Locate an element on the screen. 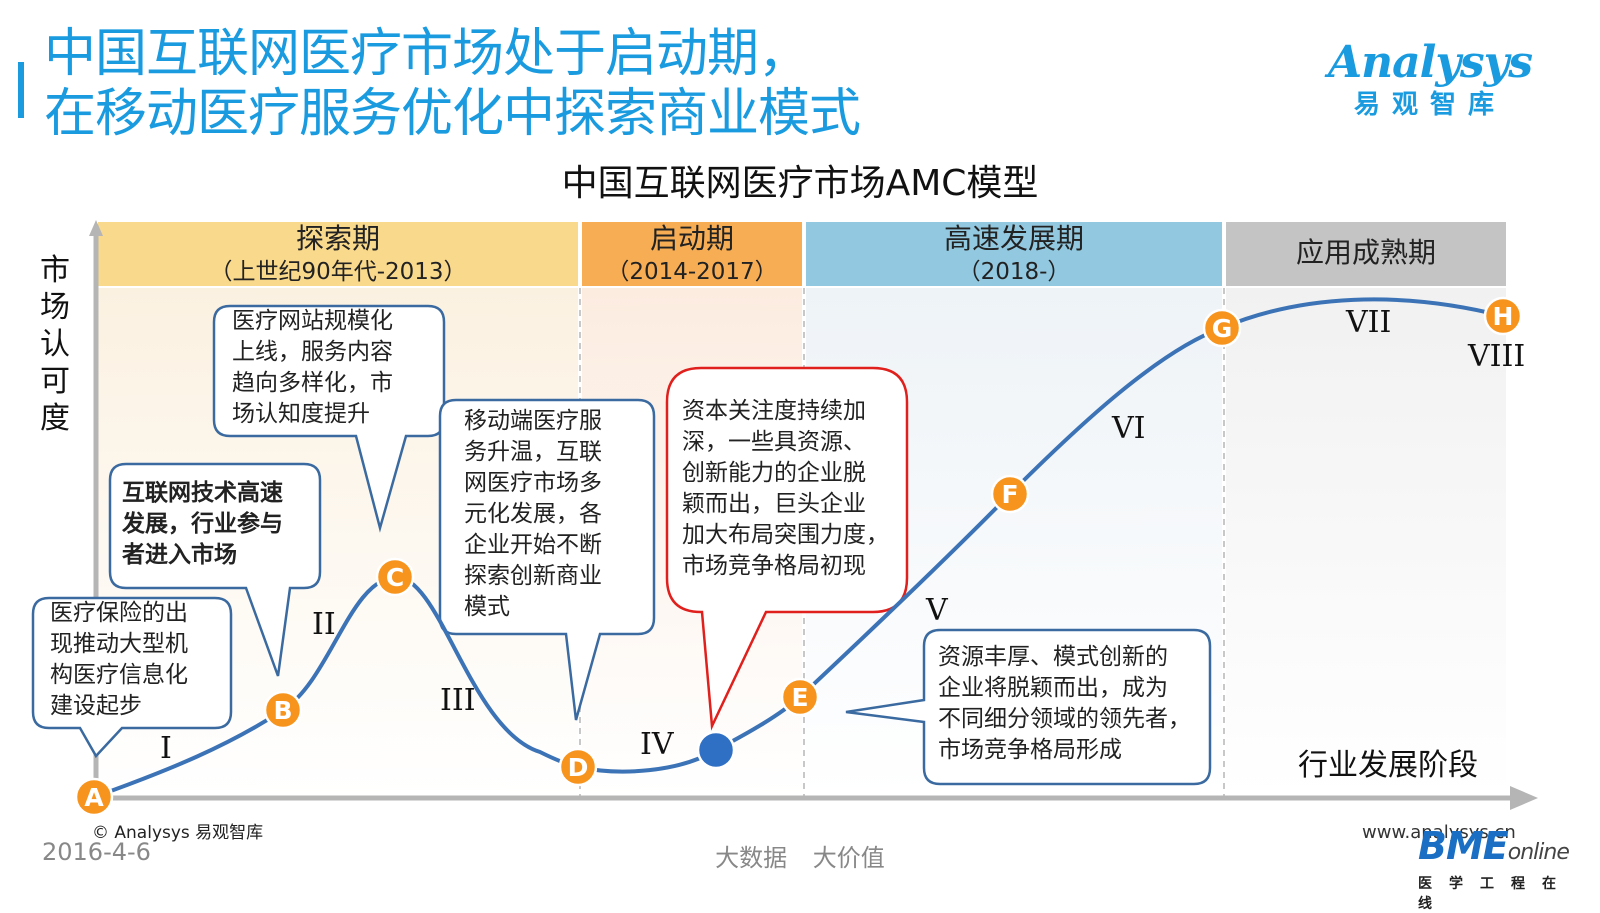  page-title-line-2: 在移动医疗服务优化中探索商业模式 is located at coordinates (452, 114).